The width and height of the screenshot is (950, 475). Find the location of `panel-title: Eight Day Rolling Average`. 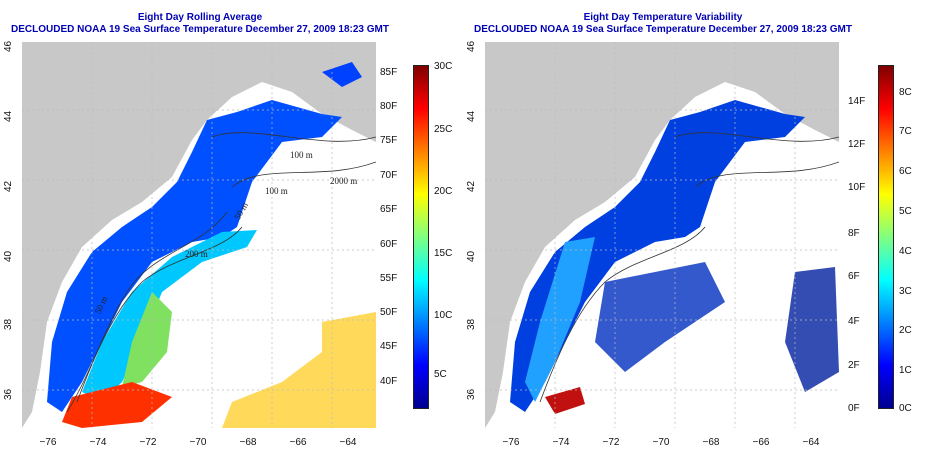

panel-title: Eight Day Rolling Average is located at coordinates (200, 17).